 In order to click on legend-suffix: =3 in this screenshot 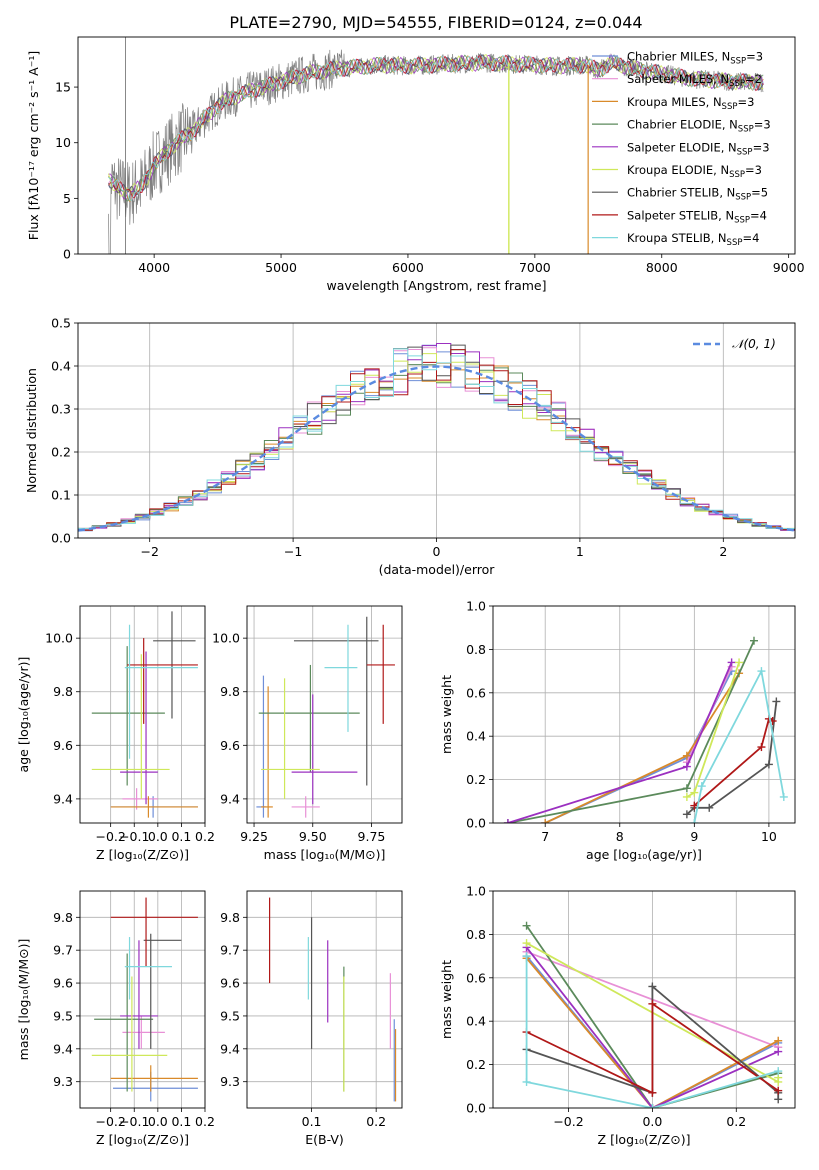, I will do `click(745, 102)`.